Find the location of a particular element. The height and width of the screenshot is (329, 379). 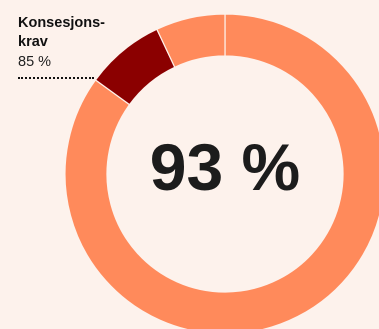

annotation-value: 85 % is located at coordinates (35, 62).